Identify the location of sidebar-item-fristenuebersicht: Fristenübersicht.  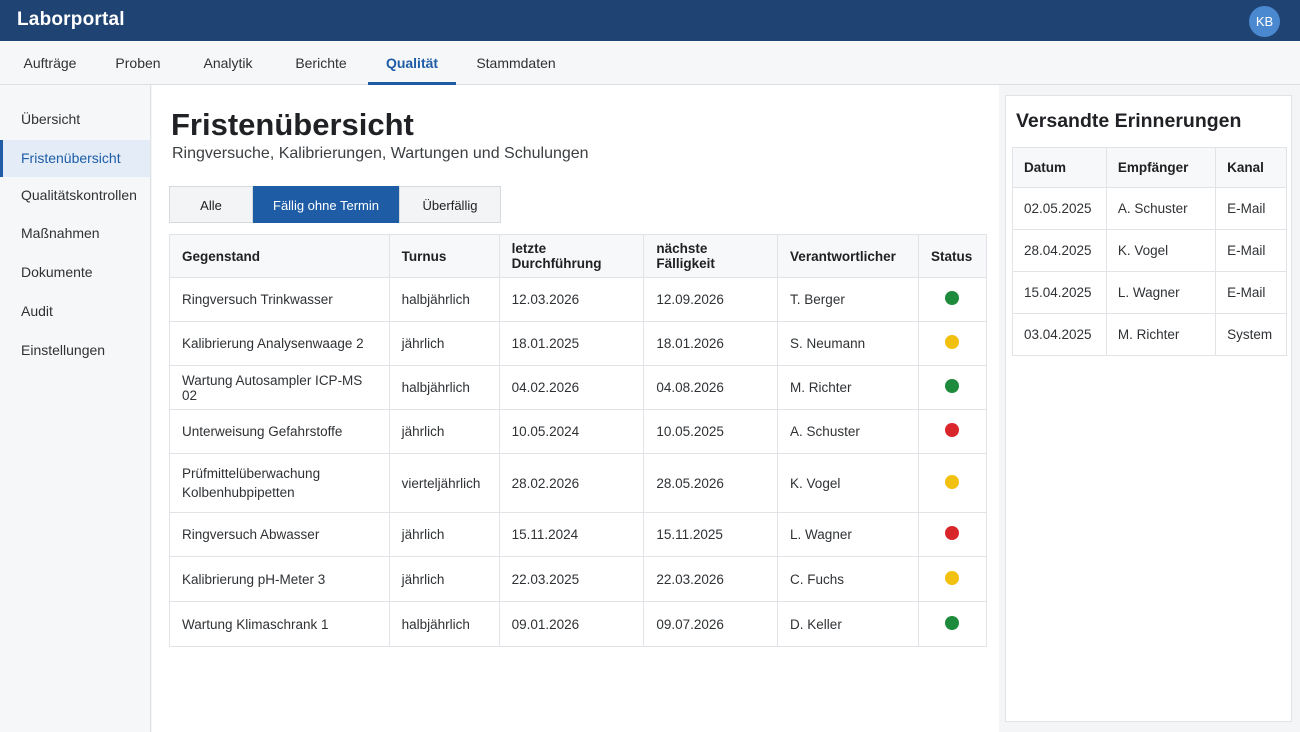
(75, 158).